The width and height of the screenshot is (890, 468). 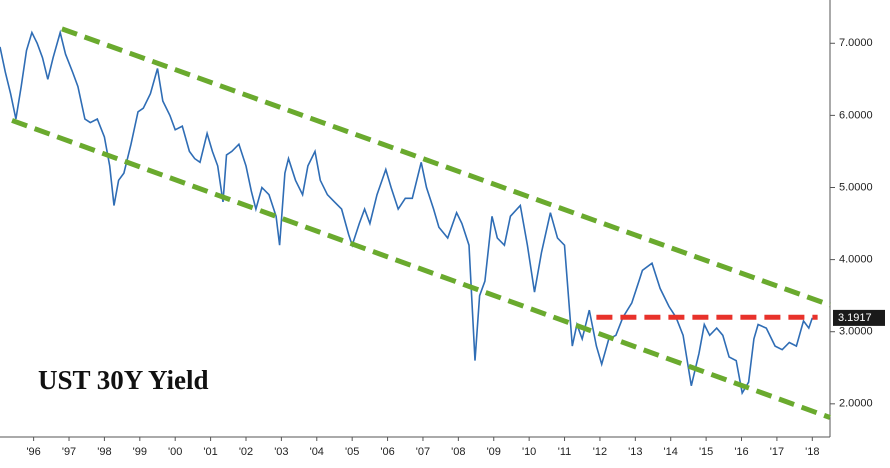 I want to click on y-tick-label: 2.0000, so click(x=856, y=404).